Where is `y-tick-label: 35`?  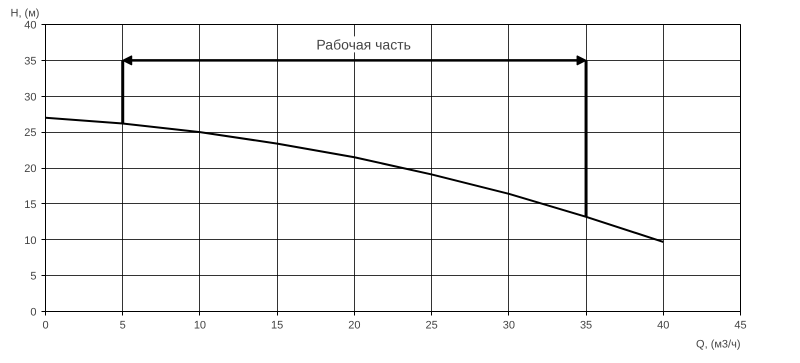
y-tick-label: 35 is located at coordinates (30, 61).